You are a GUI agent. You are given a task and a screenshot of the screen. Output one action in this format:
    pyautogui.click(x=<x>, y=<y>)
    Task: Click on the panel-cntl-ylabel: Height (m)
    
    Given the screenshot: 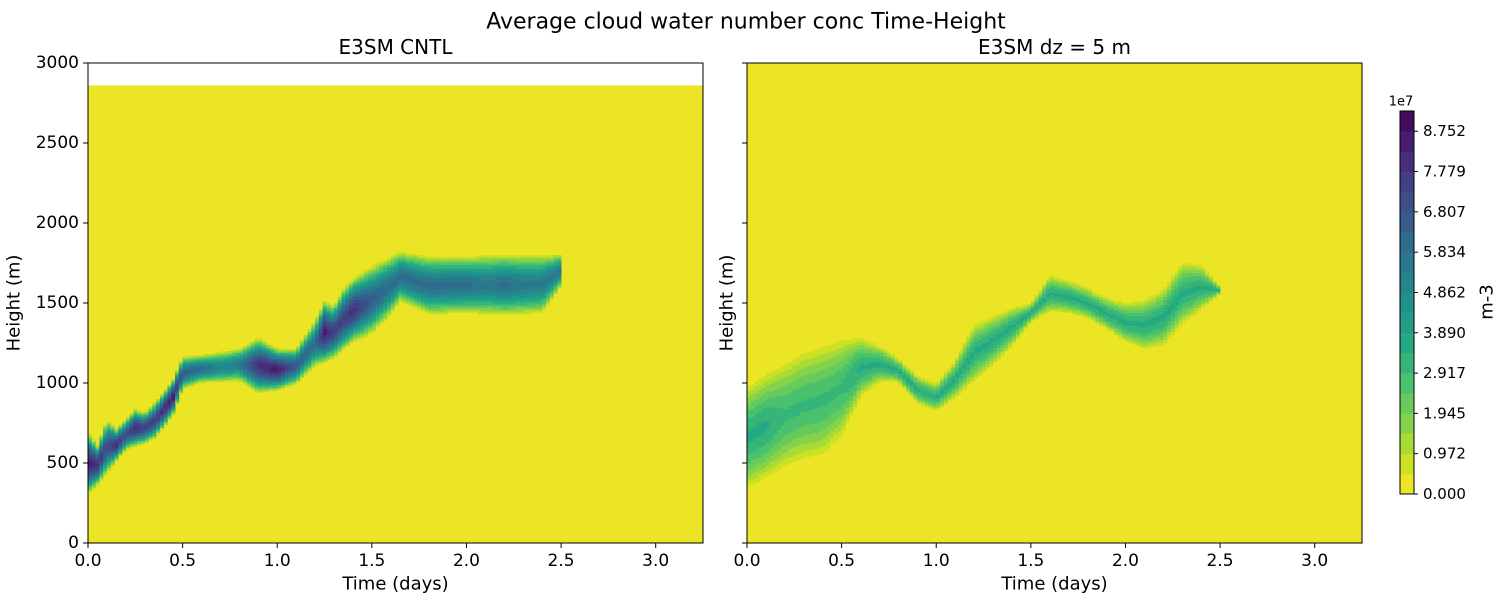 What is the action you would take?
    pyautogui.click(x=14, y=303)
    